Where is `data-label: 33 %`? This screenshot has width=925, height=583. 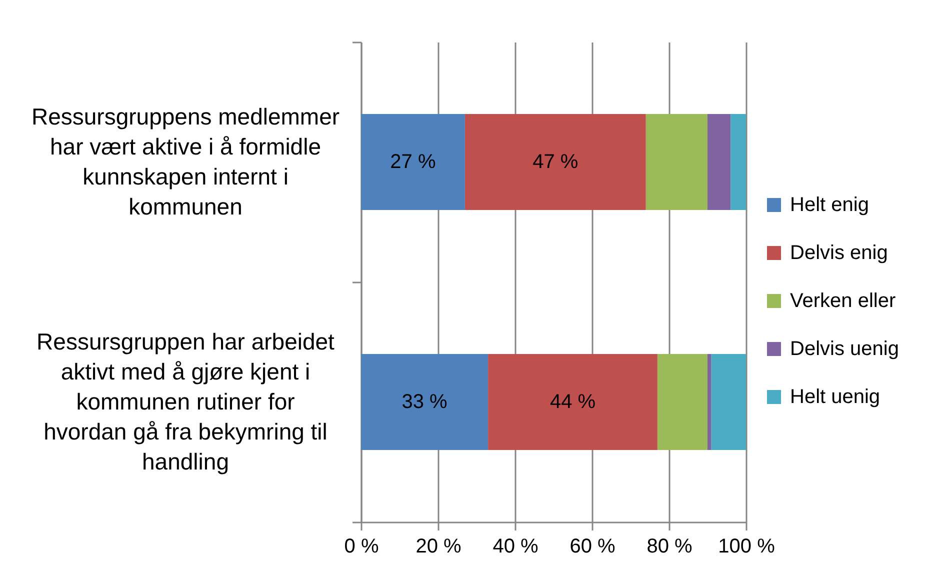 data-label: 33 % is located at coordinates (425, 402).